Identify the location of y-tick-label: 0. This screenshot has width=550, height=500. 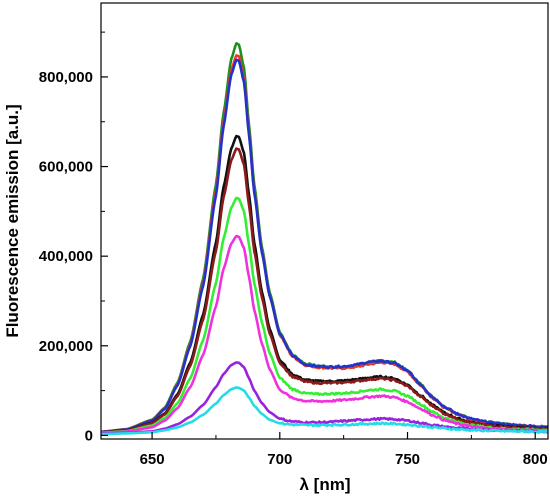
(89, 435).